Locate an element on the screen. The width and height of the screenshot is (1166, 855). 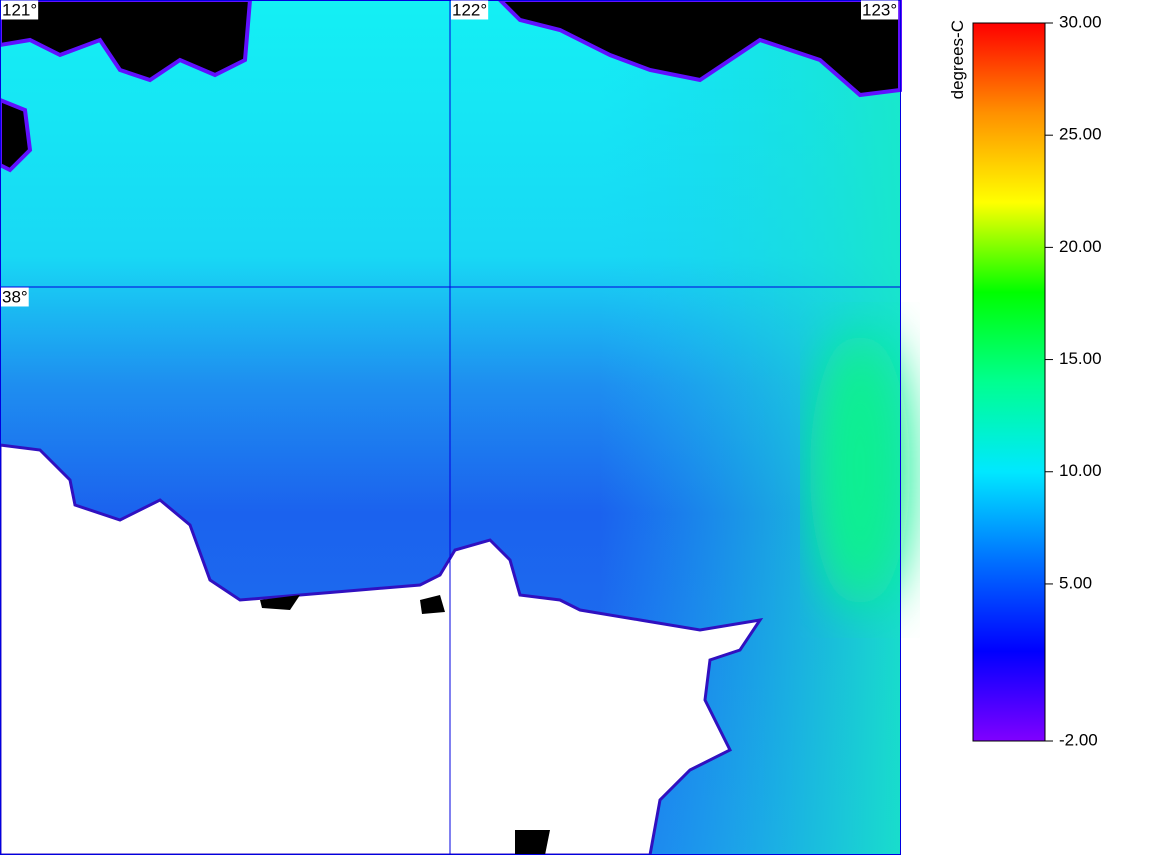
tick-label: -2.00 is located at coordinates (1078, 739).